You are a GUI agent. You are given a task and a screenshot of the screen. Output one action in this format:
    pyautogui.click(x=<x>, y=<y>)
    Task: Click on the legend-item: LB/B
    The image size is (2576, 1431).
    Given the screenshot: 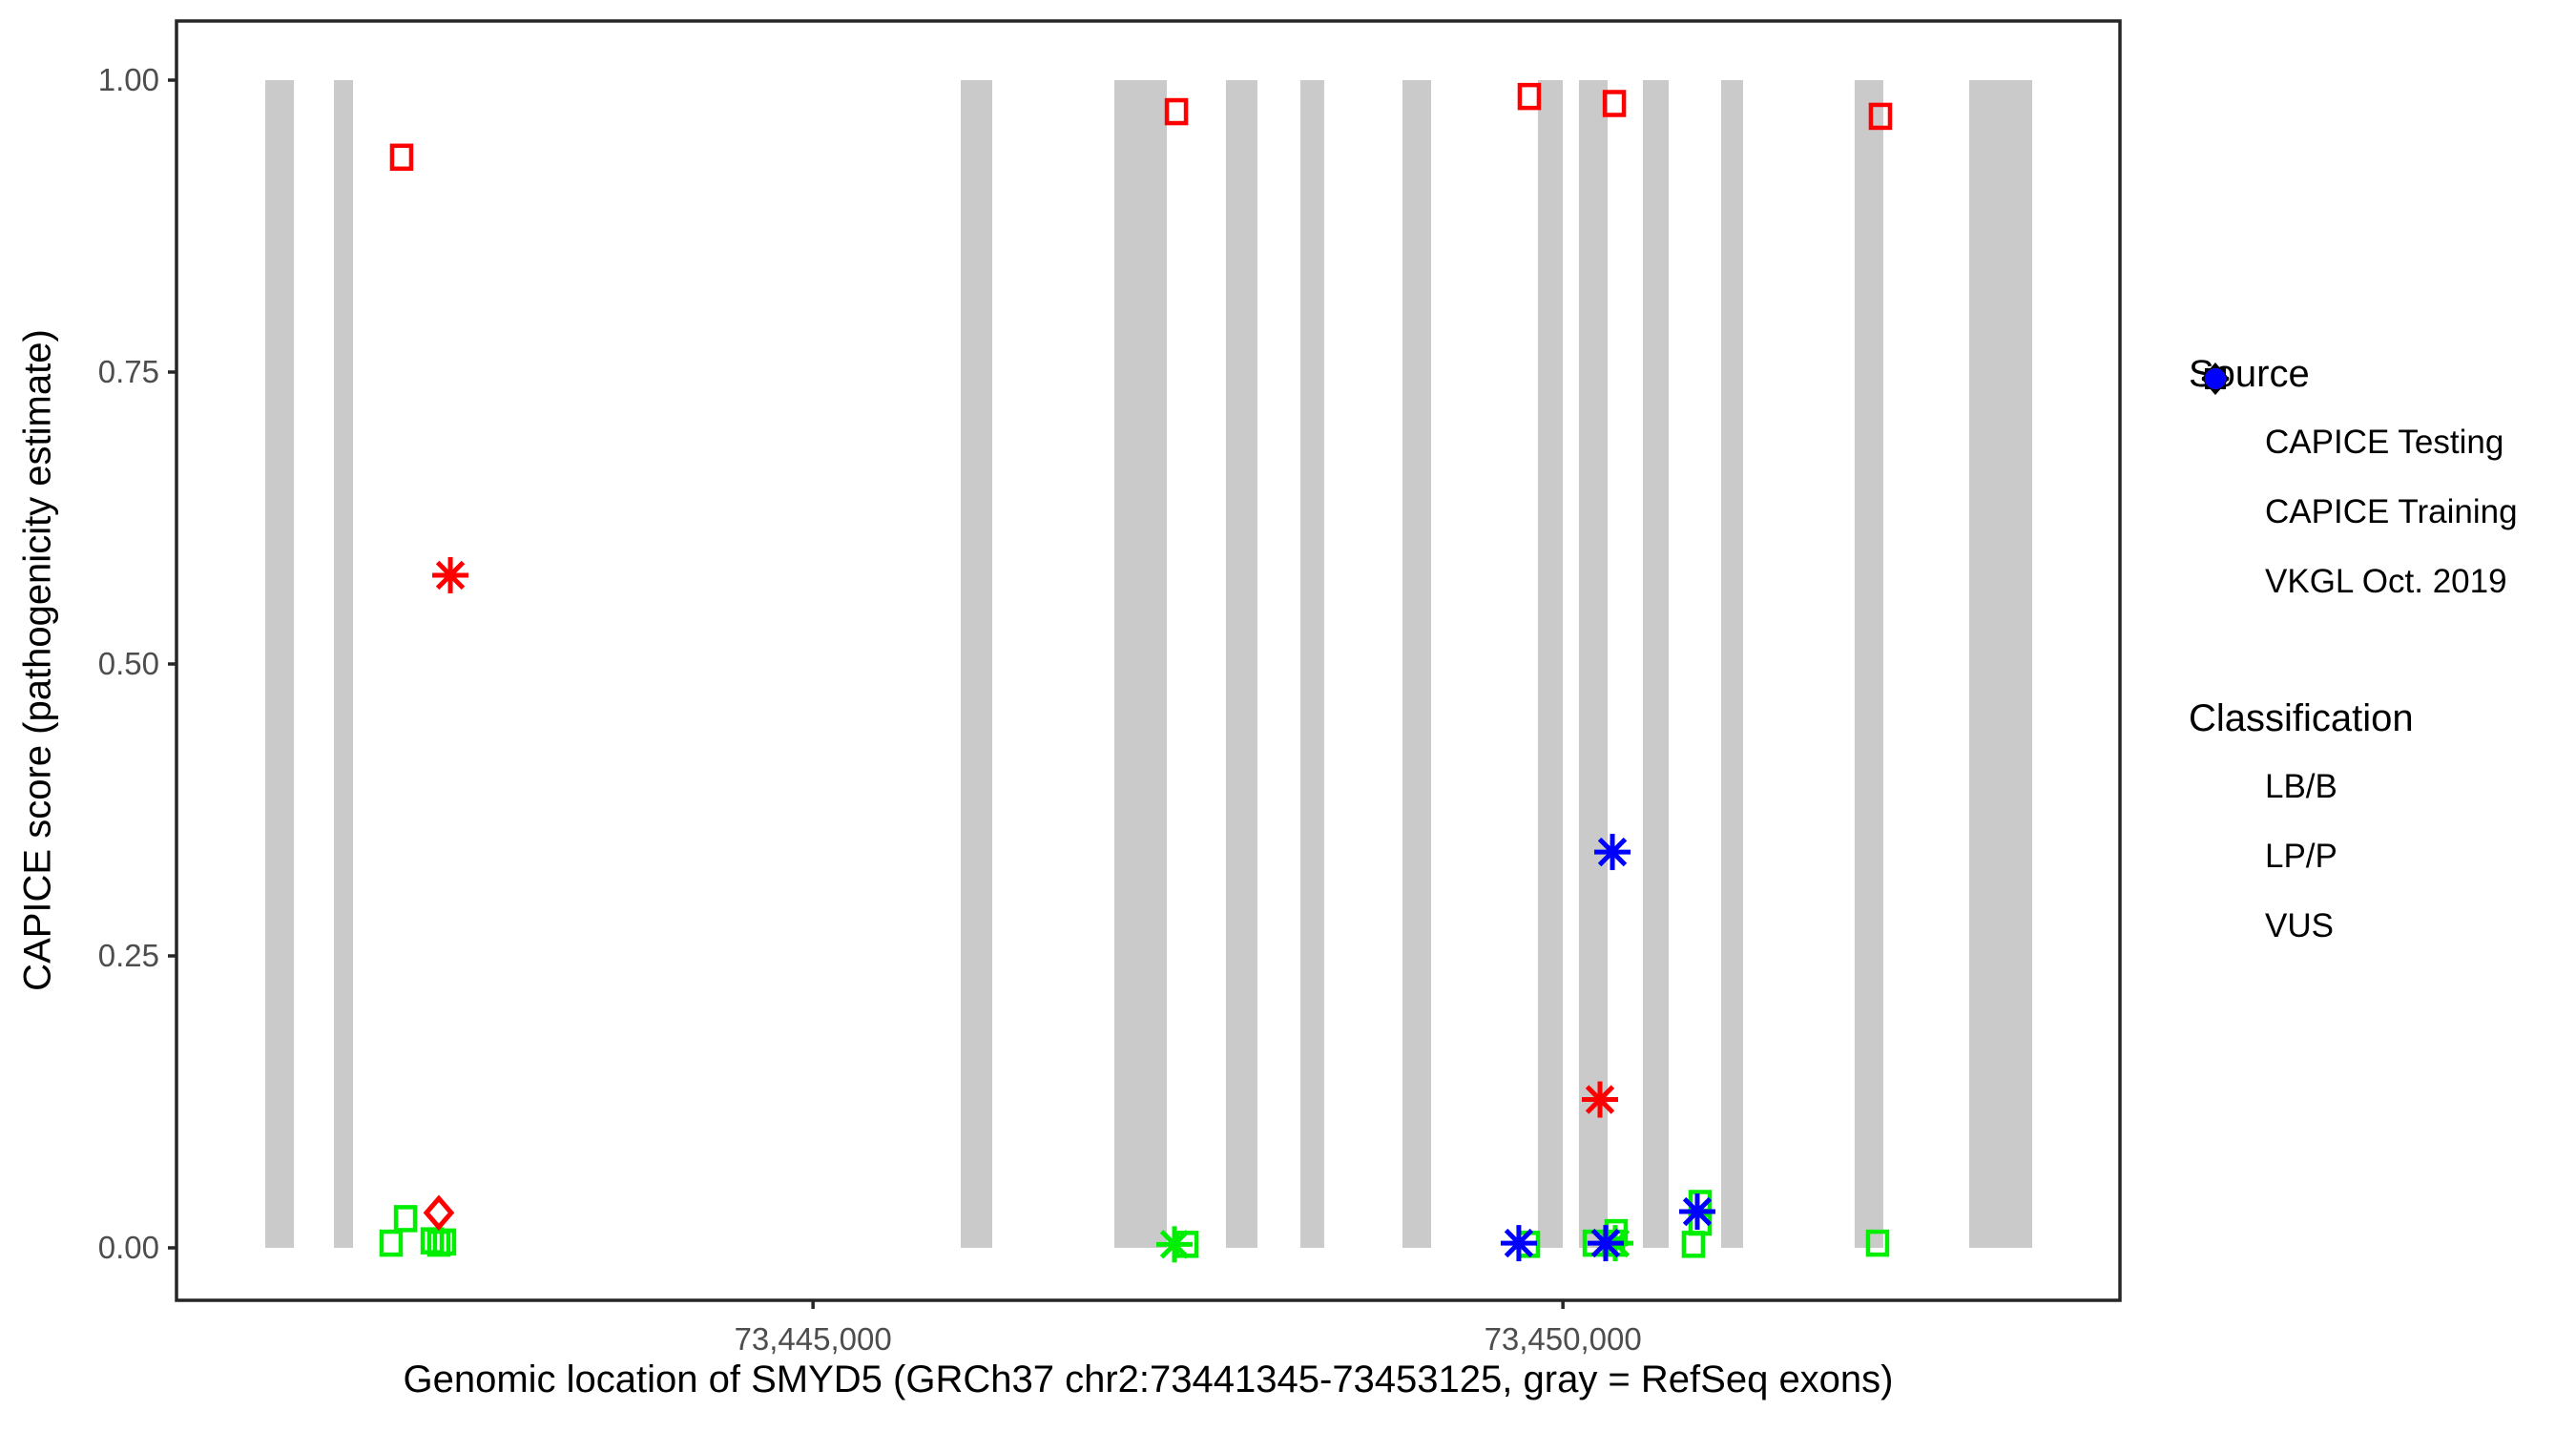 What is the action you would take?
    pyautogui.click(x=2379, y=594)
    